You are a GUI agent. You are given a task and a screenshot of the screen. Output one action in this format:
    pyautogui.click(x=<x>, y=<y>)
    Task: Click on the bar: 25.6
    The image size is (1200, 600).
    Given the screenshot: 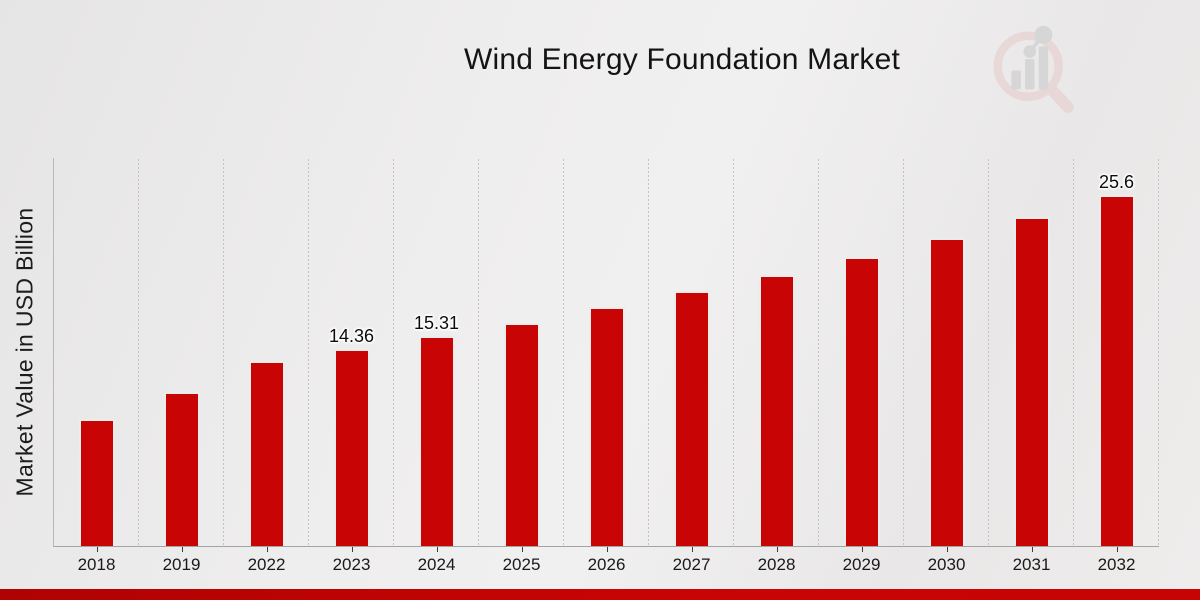 What is the action you would take?
    pyautogui.click(x=1116, y=359)
    